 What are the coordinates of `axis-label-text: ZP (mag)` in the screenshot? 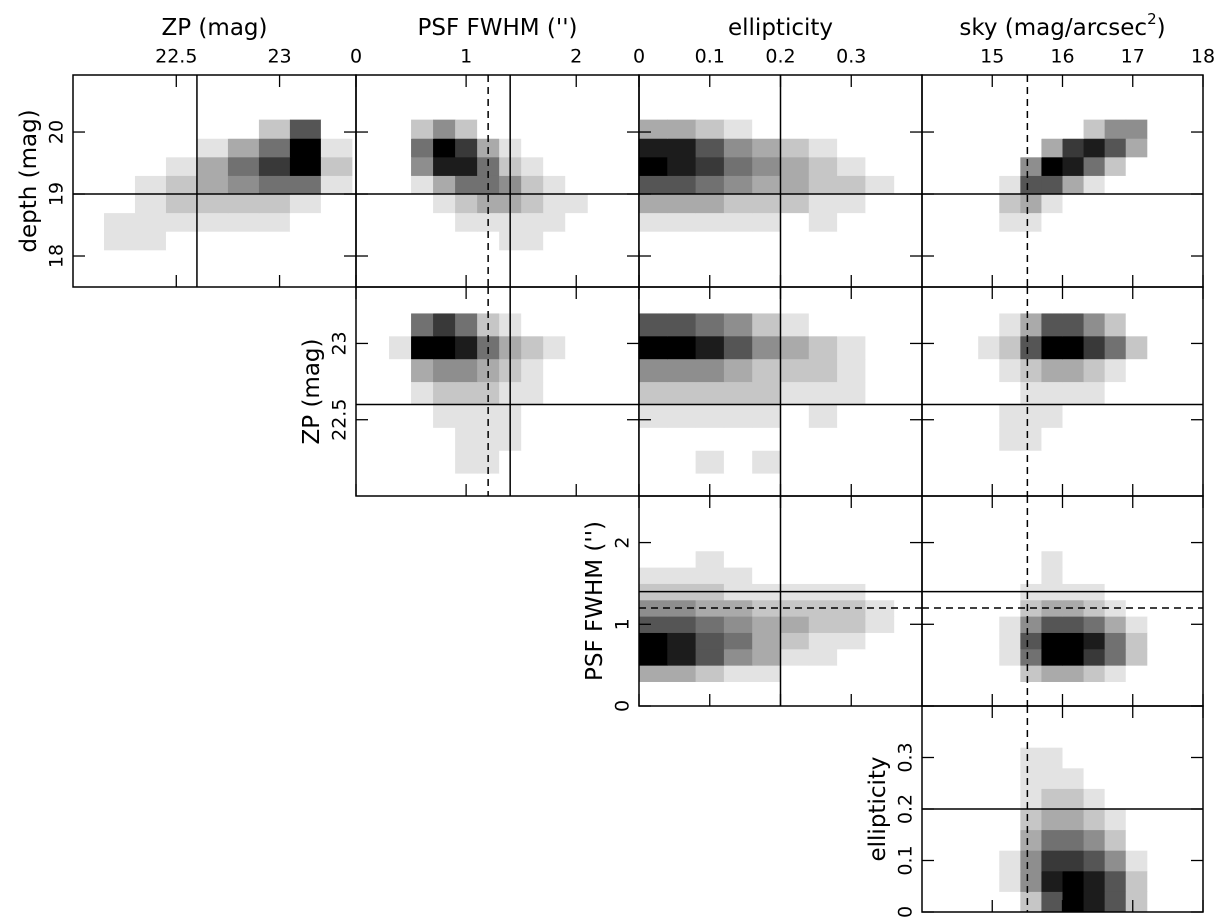 It's located at (215, 28).